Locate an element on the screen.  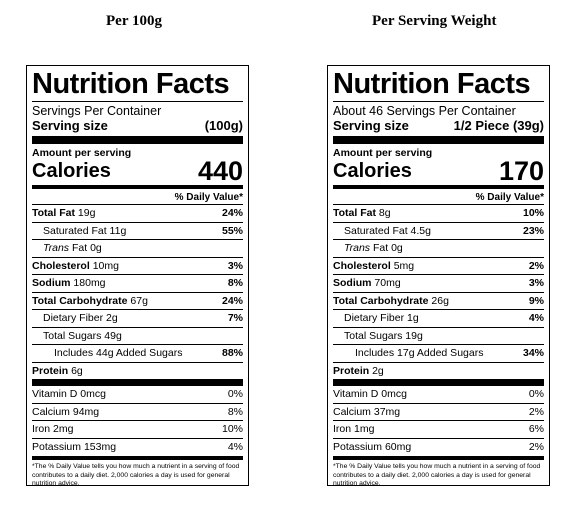
nutrient-row-sodium: Sodium 180mg 8% is located at coordinates (137, 283).